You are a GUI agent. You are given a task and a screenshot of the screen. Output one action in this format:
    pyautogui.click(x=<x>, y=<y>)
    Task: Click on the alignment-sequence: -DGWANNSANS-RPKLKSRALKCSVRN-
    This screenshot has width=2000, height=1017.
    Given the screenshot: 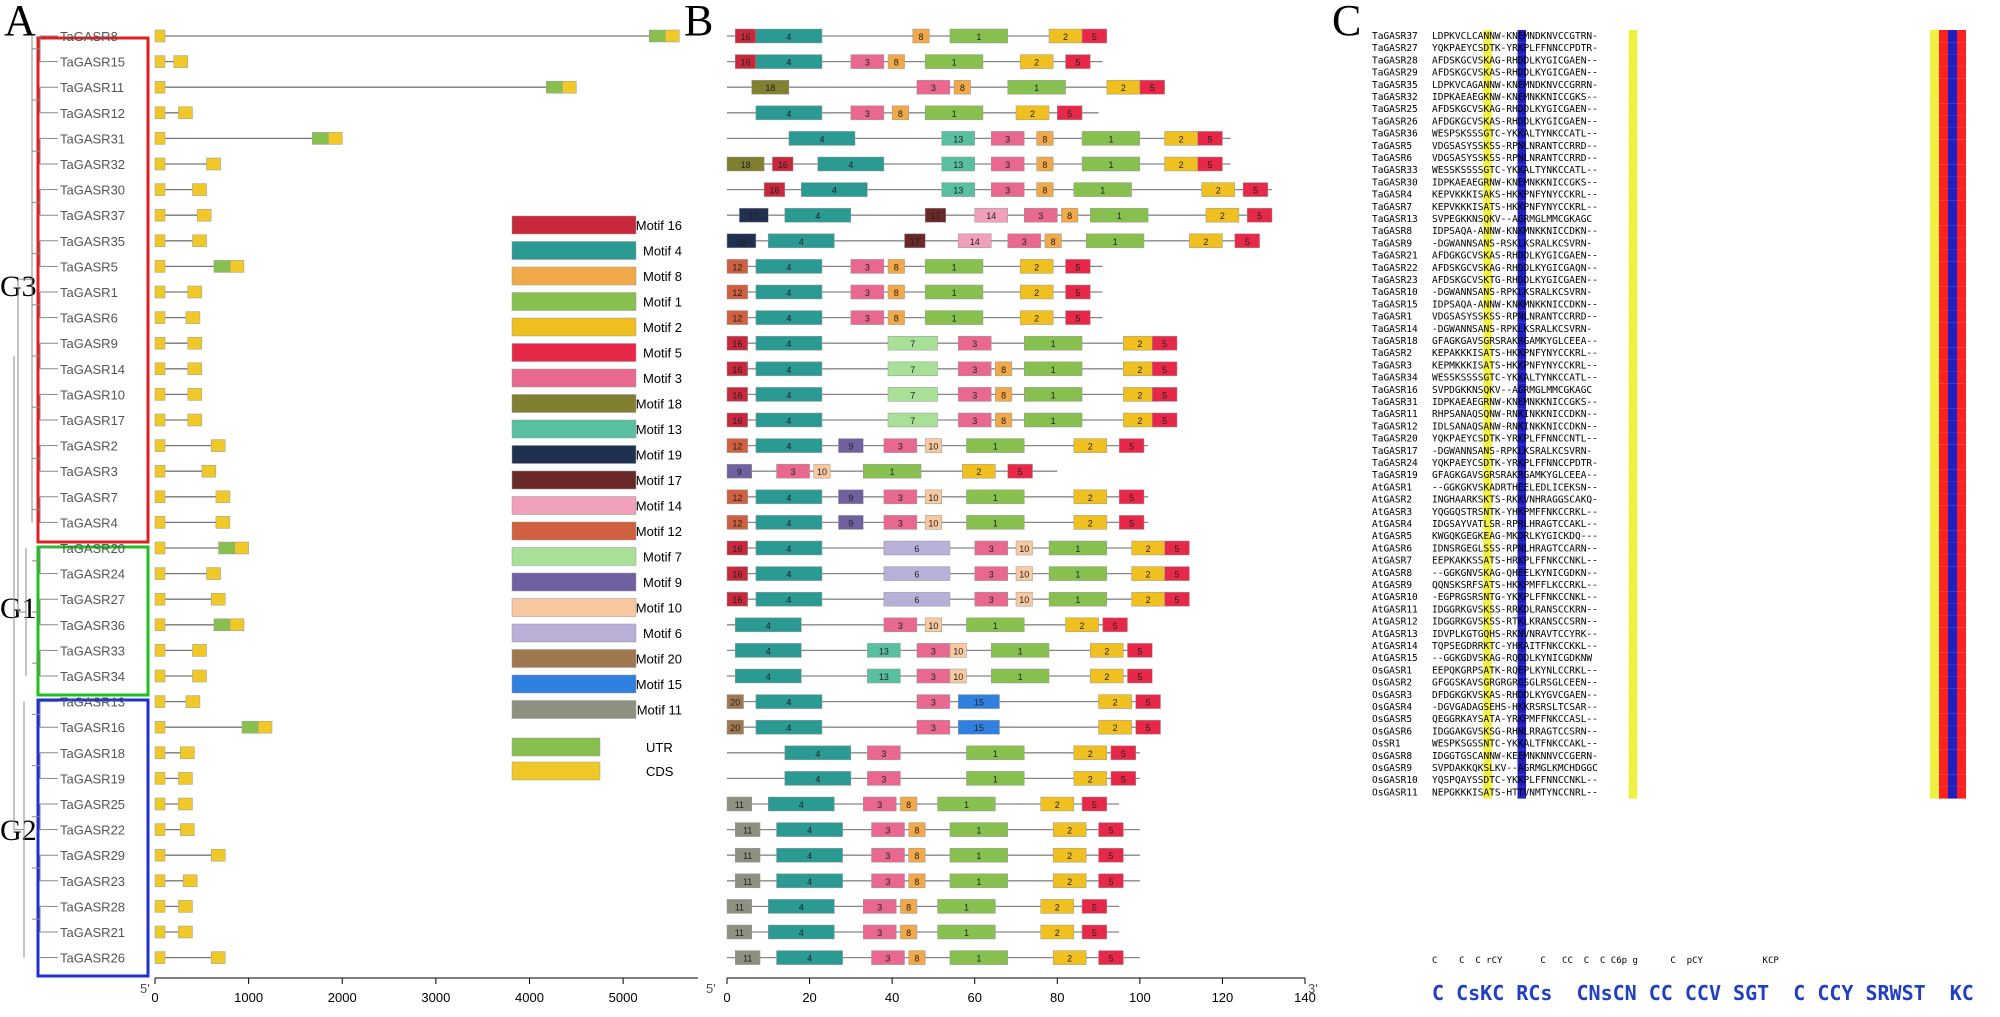 What is the action you would take?
    pyautogui.click(x=1512, y=292)
    